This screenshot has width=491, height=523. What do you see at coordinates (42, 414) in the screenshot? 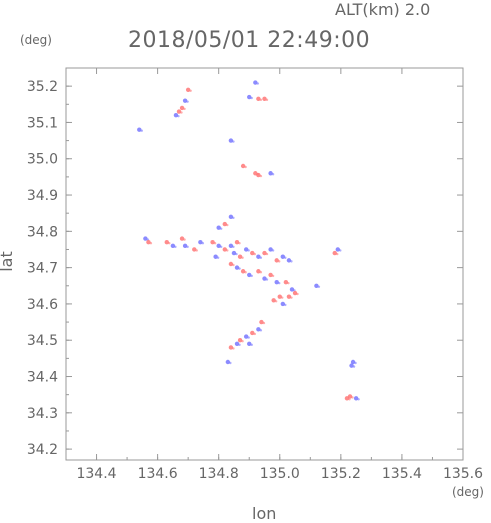
I see `y-tick-label: 34.3` at bounding box center [42, 414].